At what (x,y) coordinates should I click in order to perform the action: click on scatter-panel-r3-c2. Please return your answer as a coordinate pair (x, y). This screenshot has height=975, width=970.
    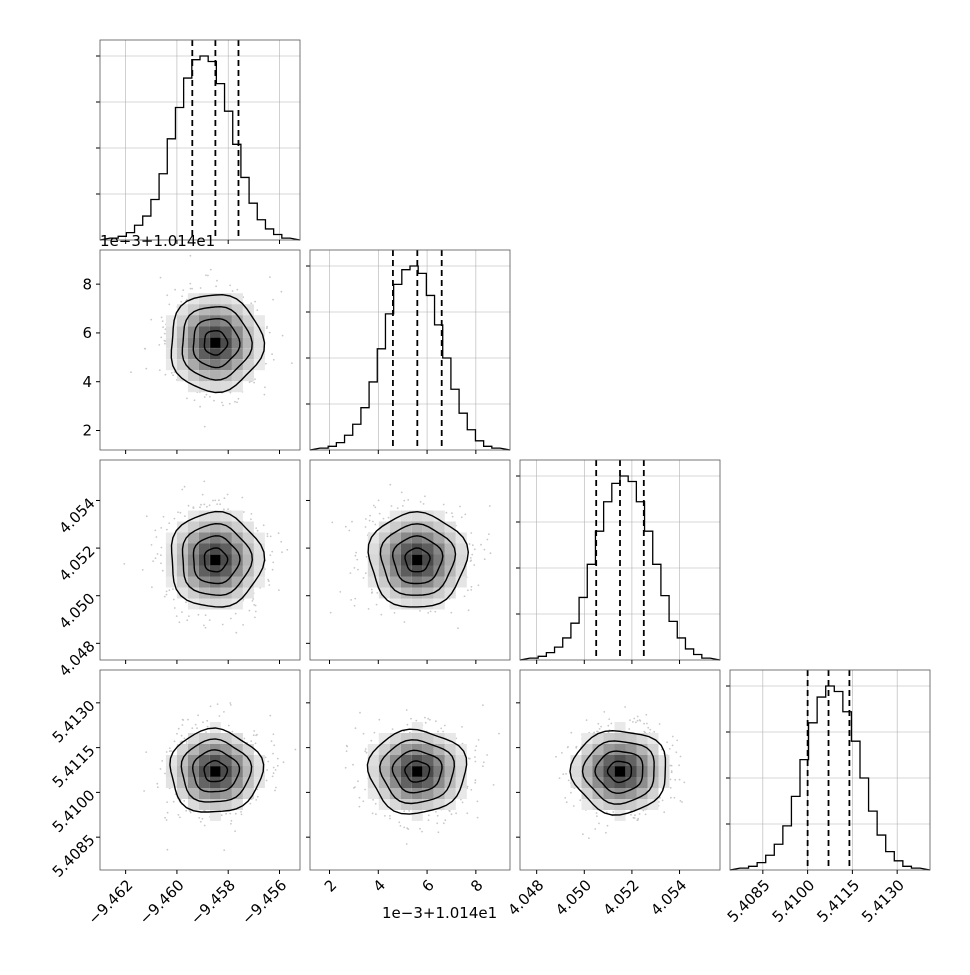
    Looking at the image, I should click on (408, 561).